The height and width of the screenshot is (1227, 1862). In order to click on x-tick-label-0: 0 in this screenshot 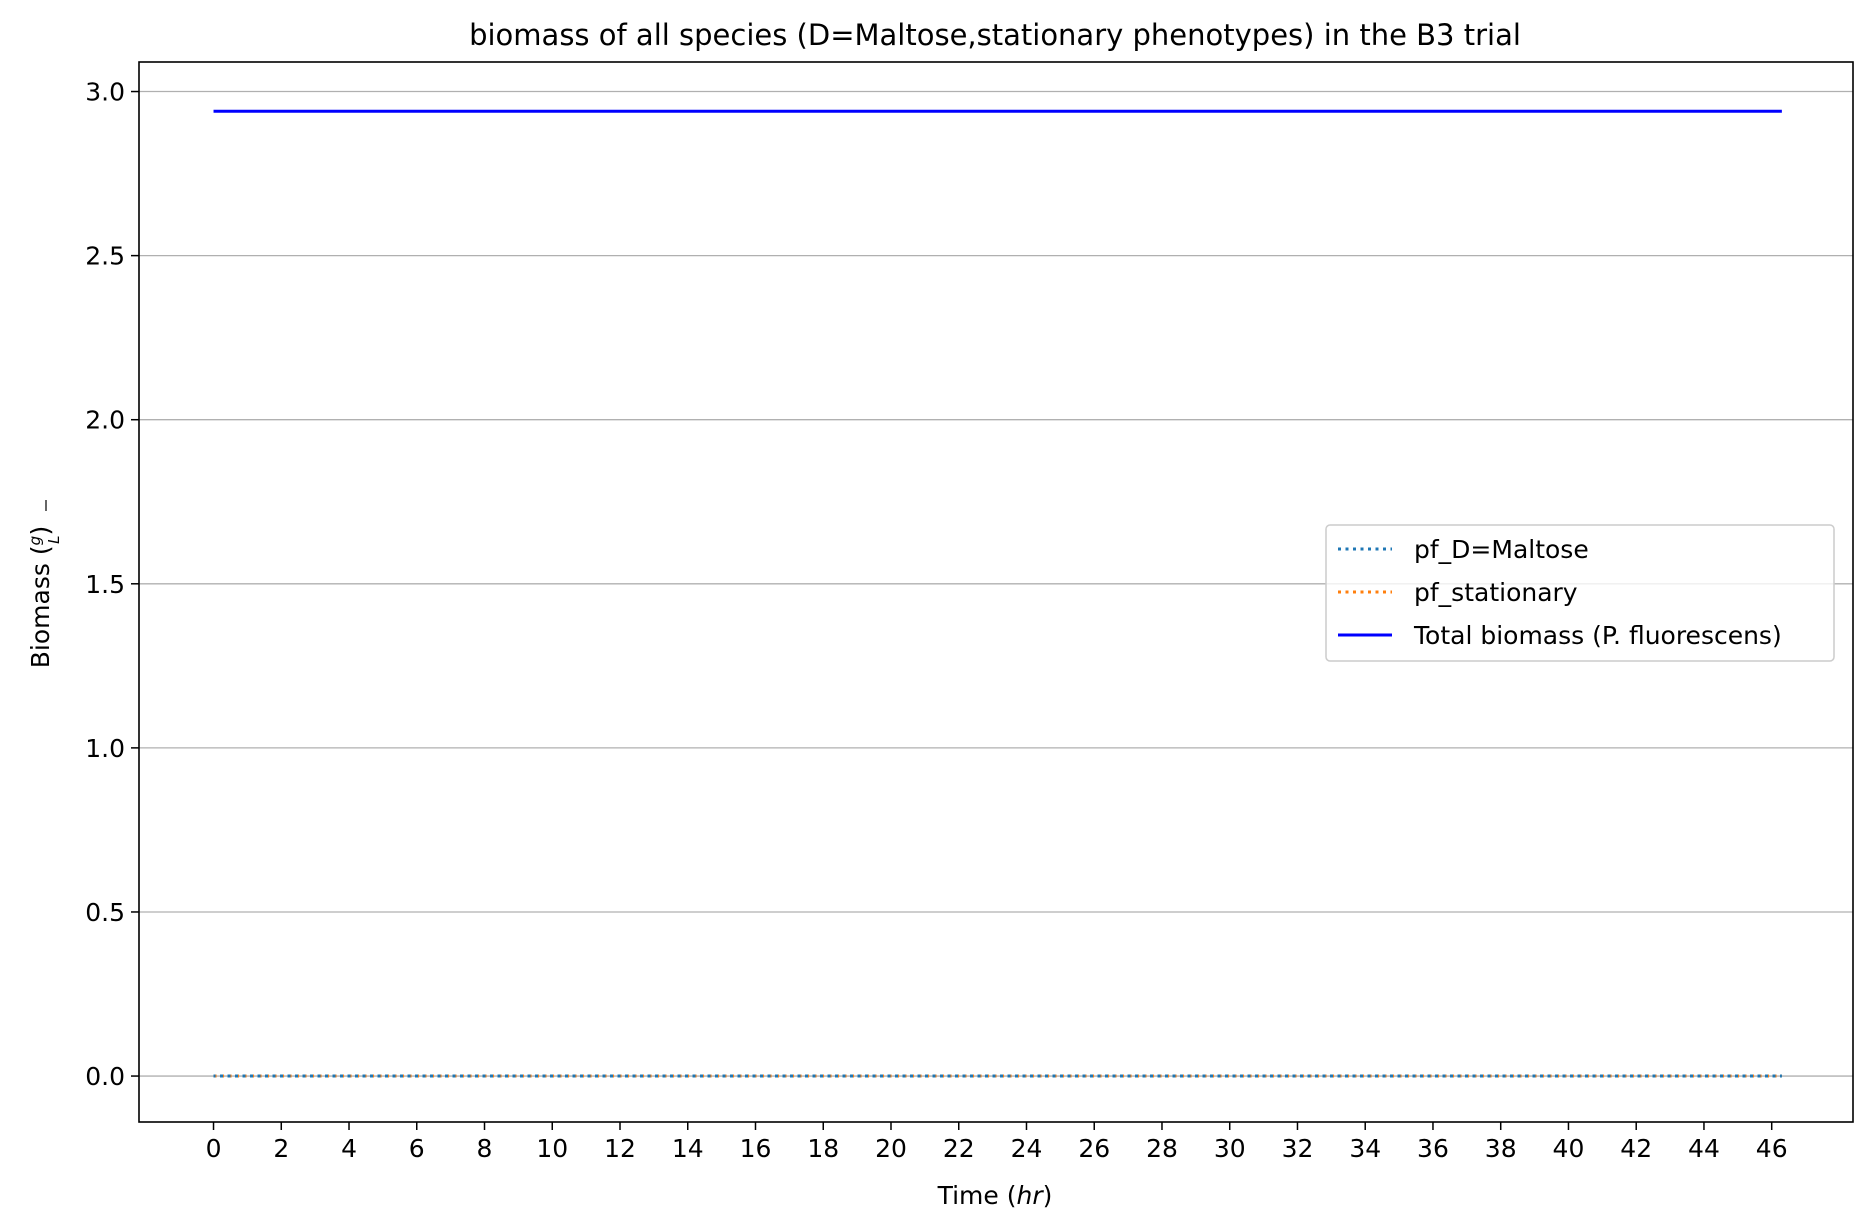, I will do `click(214, 1148)`.